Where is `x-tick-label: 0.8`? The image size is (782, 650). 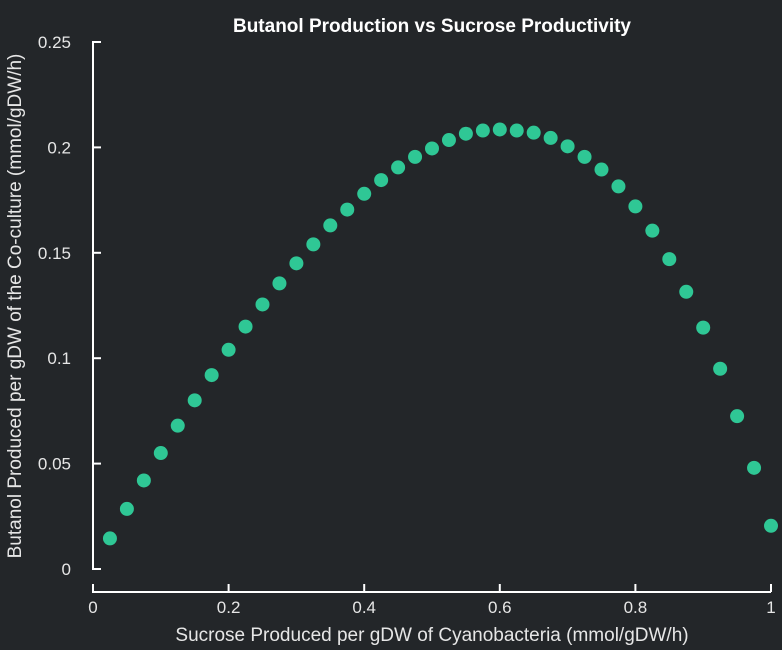 x-tick-label: 0.8 is located at coordinates (636, 607).